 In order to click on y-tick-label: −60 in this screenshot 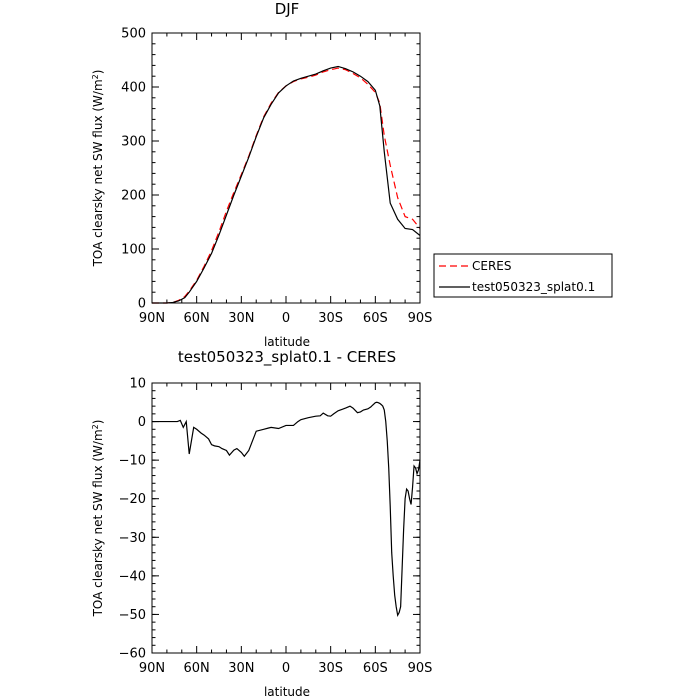, I will do `click(132, 654)`.